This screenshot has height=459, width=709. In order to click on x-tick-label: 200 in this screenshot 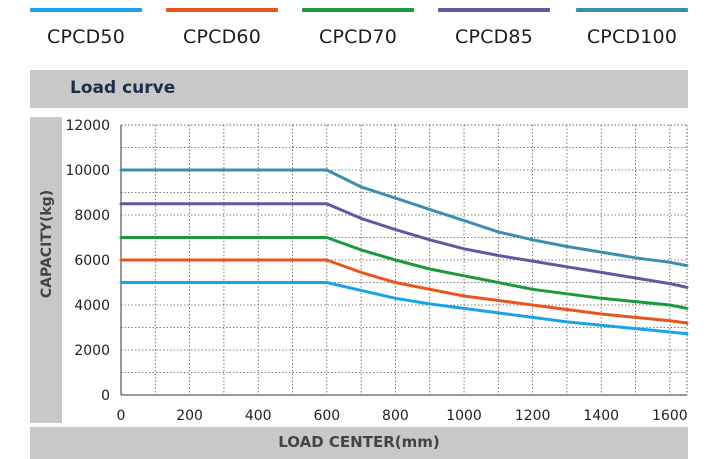, I will do `click(189, 416)`.